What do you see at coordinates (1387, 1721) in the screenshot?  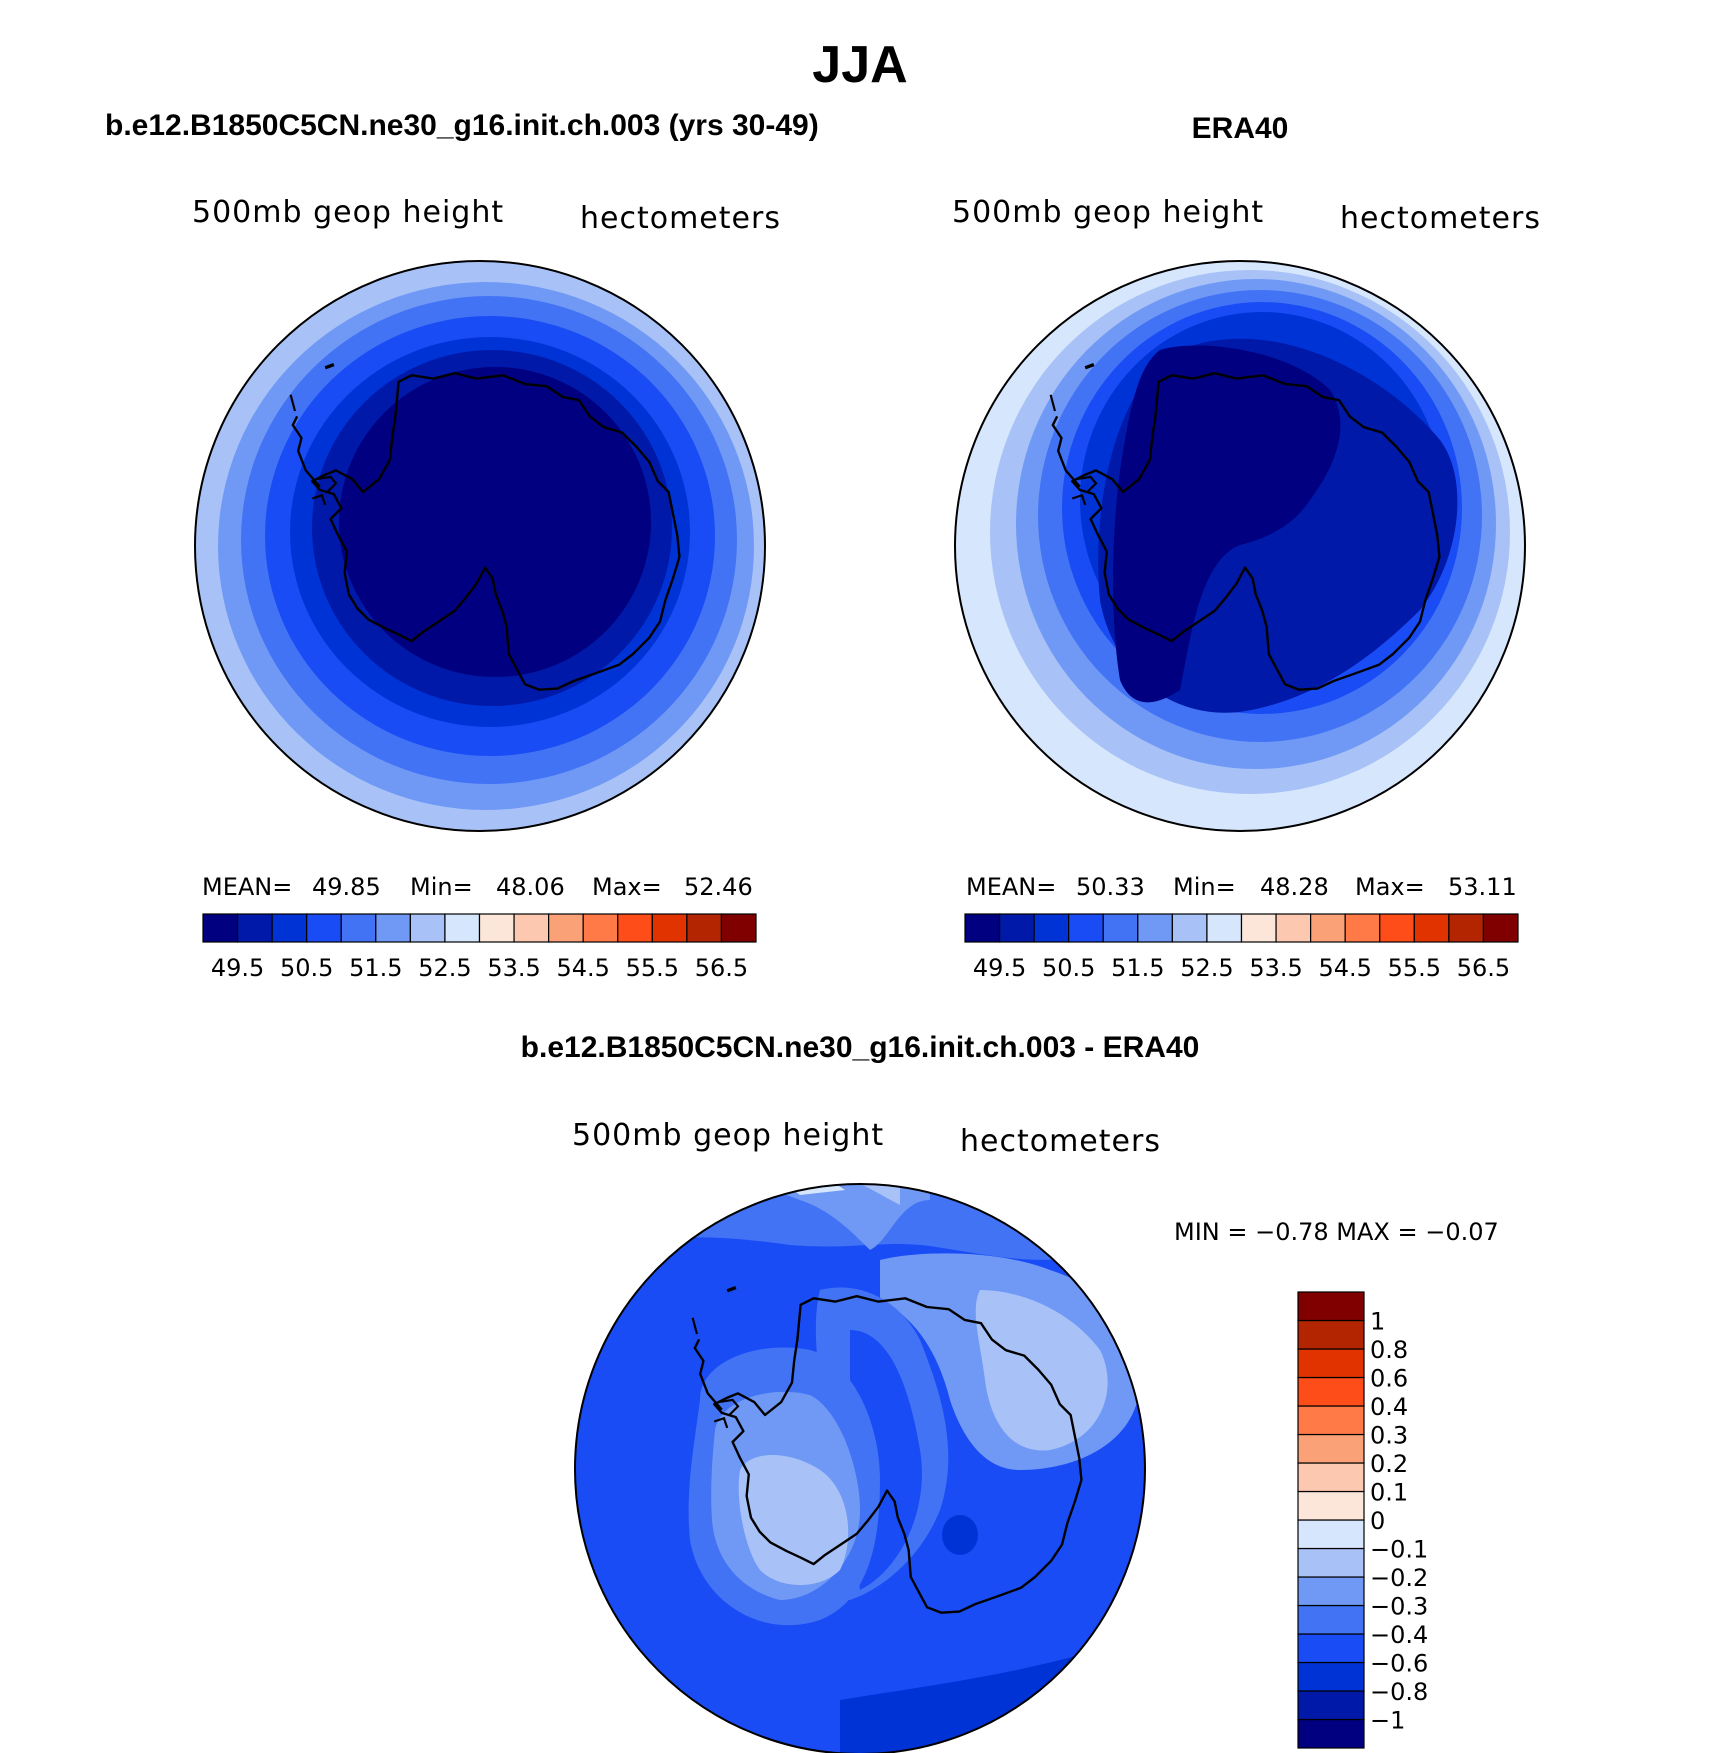 I see `panel-diff-colorbar-tick-label: −1` at bounding box center [1387, 1721].